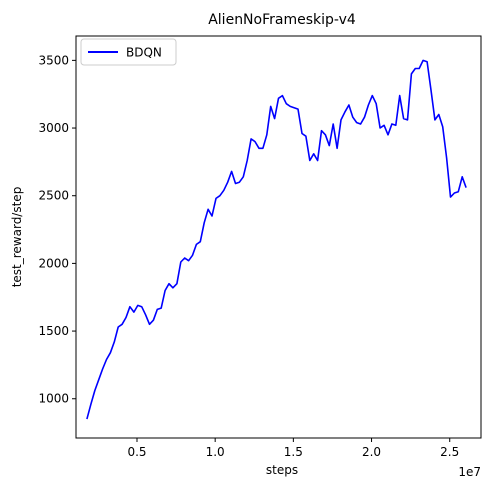 This screenshot has height=491, width=489. What do you see at coordinates (469, 472) in the screenshot?
I see `x-axis-offset-label: 1e7` at bounding box center [469, 472].